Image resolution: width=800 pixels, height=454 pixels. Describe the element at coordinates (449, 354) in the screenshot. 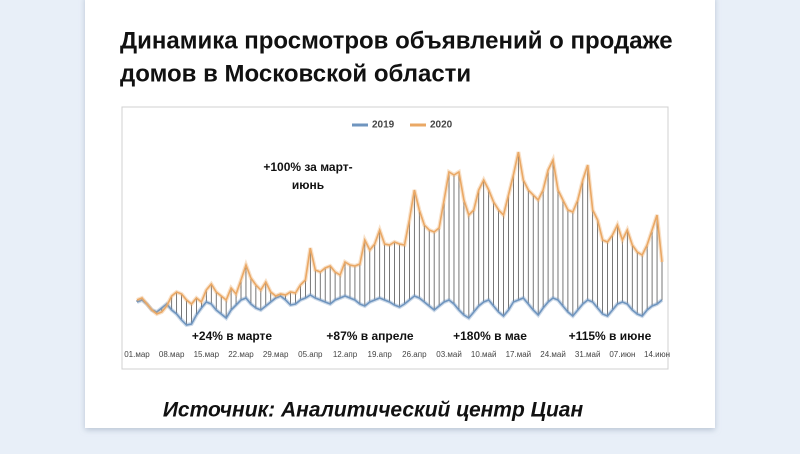

I see `x-tick-label: 03.май` at that location.